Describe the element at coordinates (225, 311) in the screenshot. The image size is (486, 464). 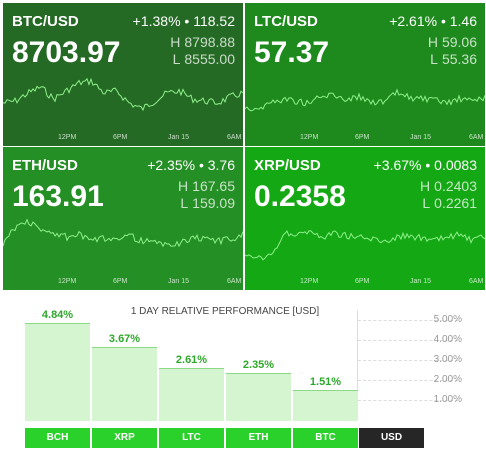
I see `chart-title: 1 DAY RELATIVE PERFORMANCE [USD]` at that location.